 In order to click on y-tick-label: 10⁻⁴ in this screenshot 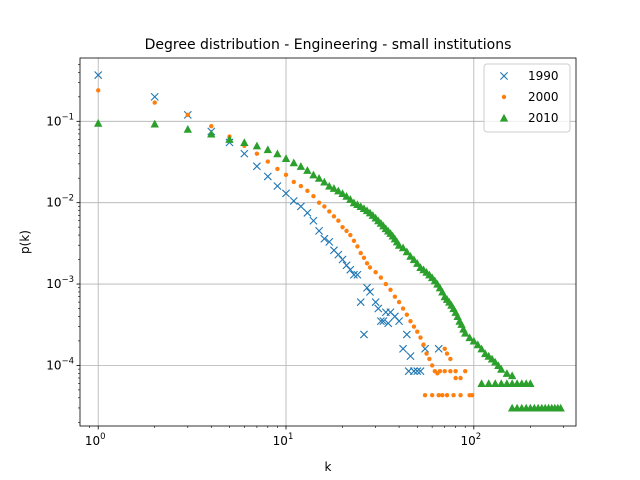, I will do `click(60, 364)`.